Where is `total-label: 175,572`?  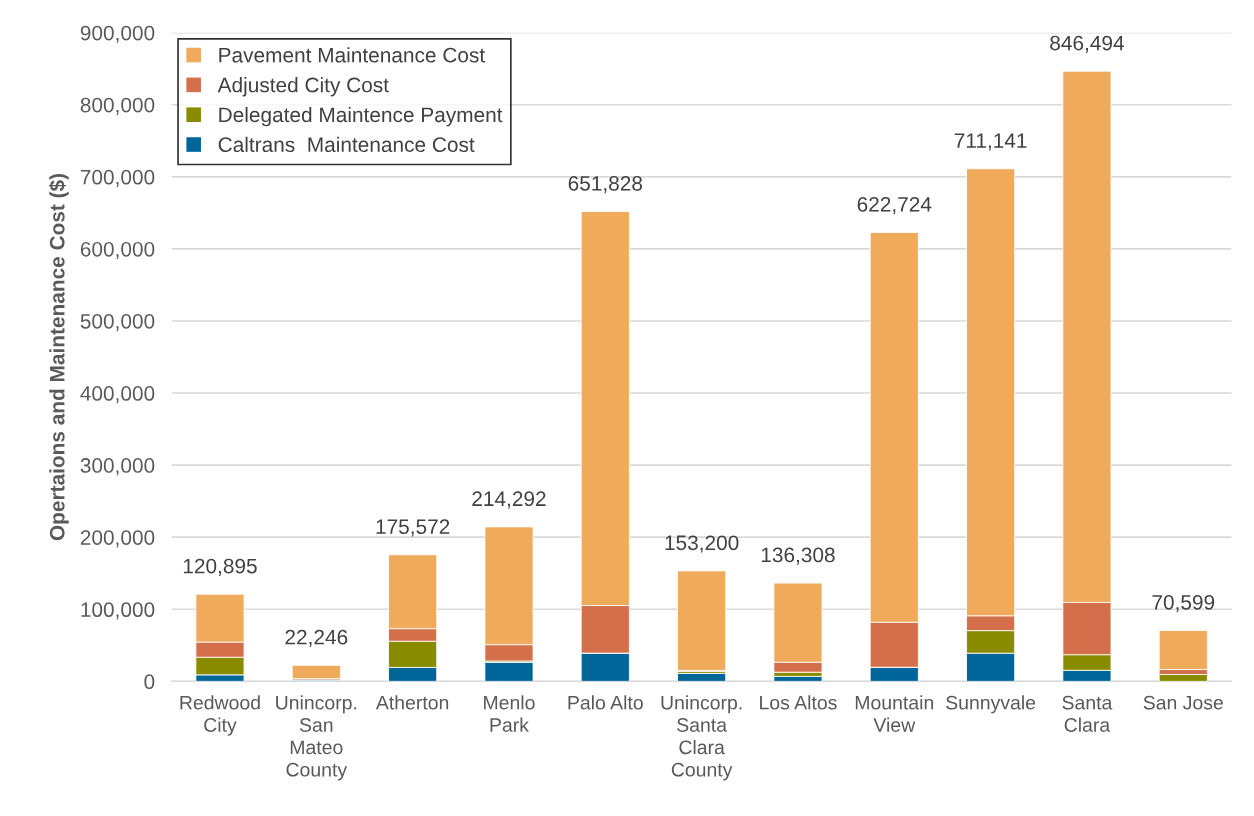
total-label: 175,572 is located at coordinates (413, 528).